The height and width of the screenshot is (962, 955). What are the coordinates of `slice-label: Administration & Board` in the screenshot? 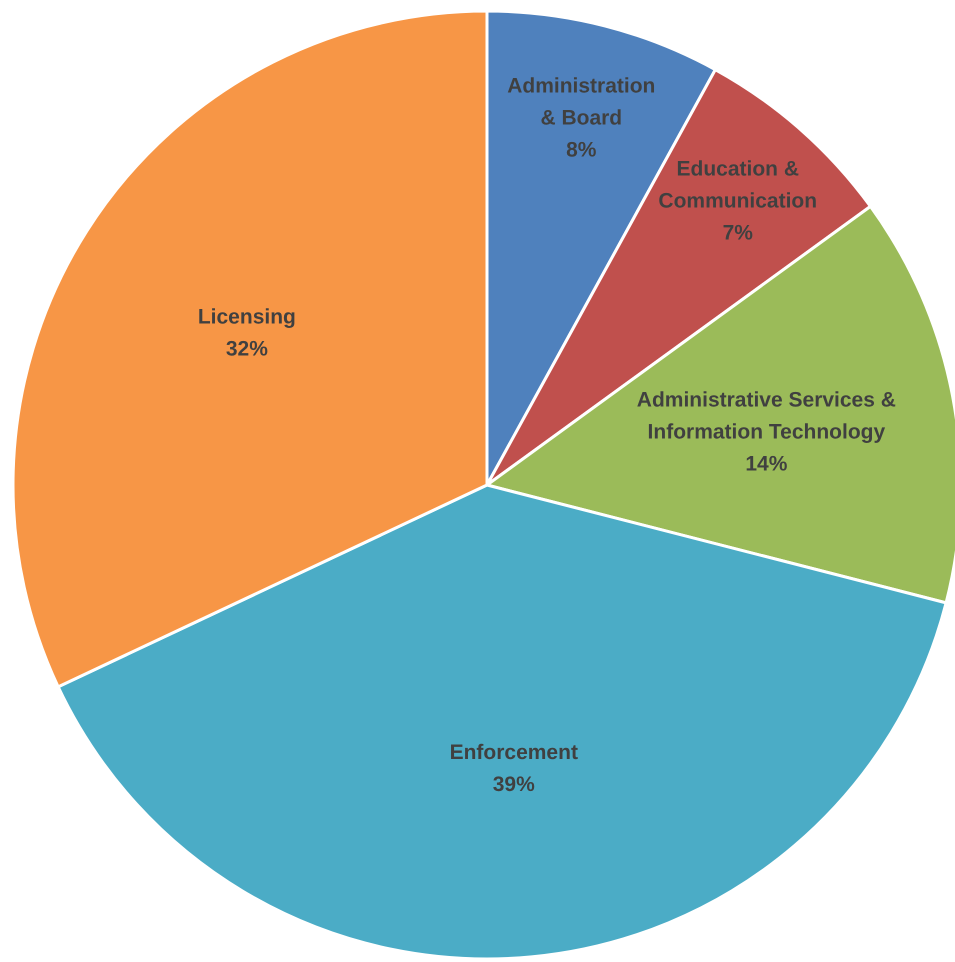 It's located at (581, 102).